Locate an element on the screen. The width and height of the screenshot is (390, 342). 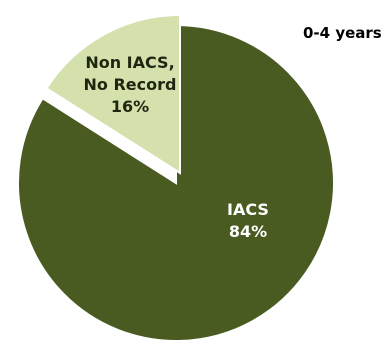
slice-label-1: IACS 84% is located at coordinates (248, 220).